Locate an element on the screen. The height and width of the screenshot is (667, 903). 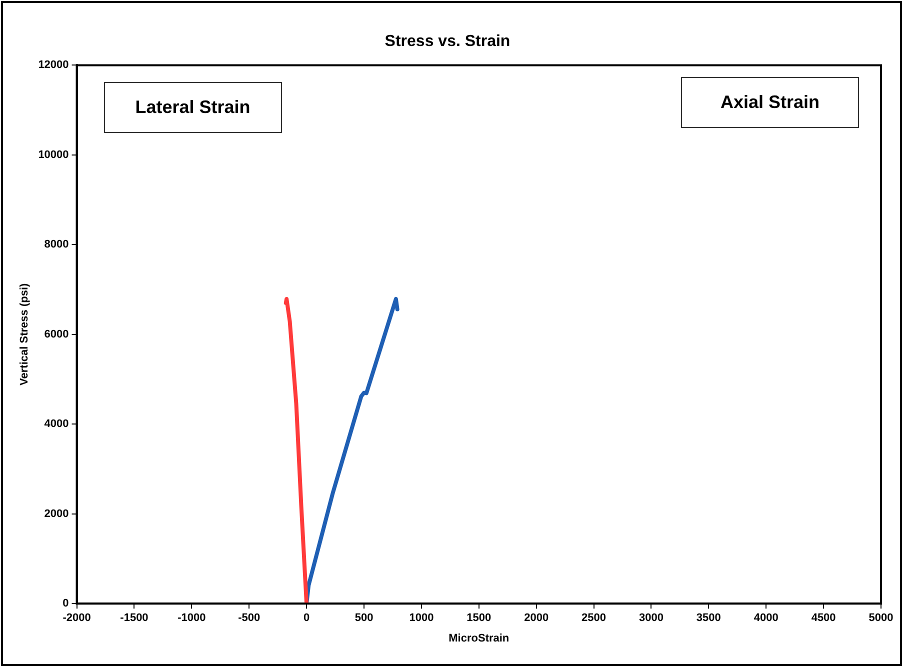
x-tick-label: 2000 is located at coordinates (536, 618).